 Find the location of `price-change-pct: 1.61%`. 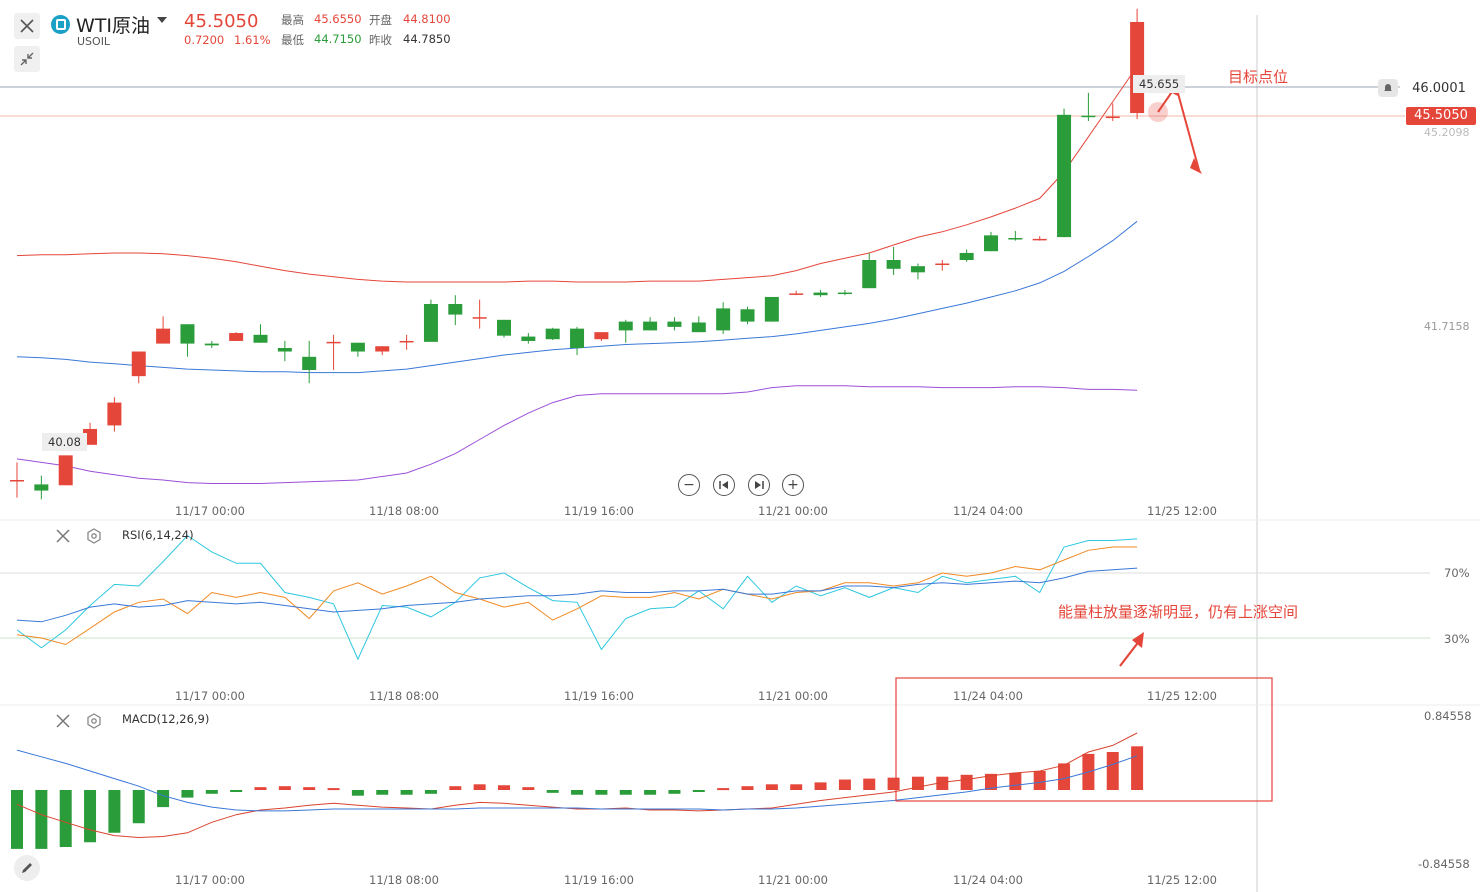

price-change-pct: 1.61% is located at coordinates (252, 40).